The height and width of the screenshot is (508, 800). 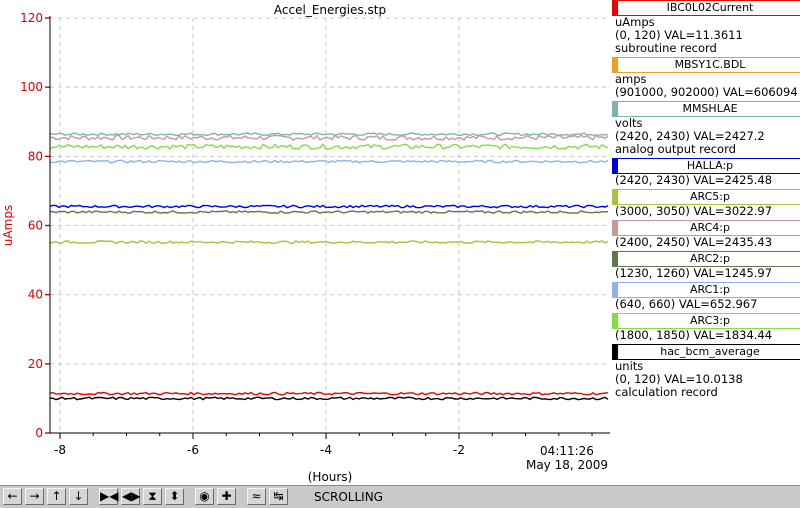 I want to click on legend-entry: ARC4:p (2400, 2450) VAL=2435.43, so click(x=705, y=234).